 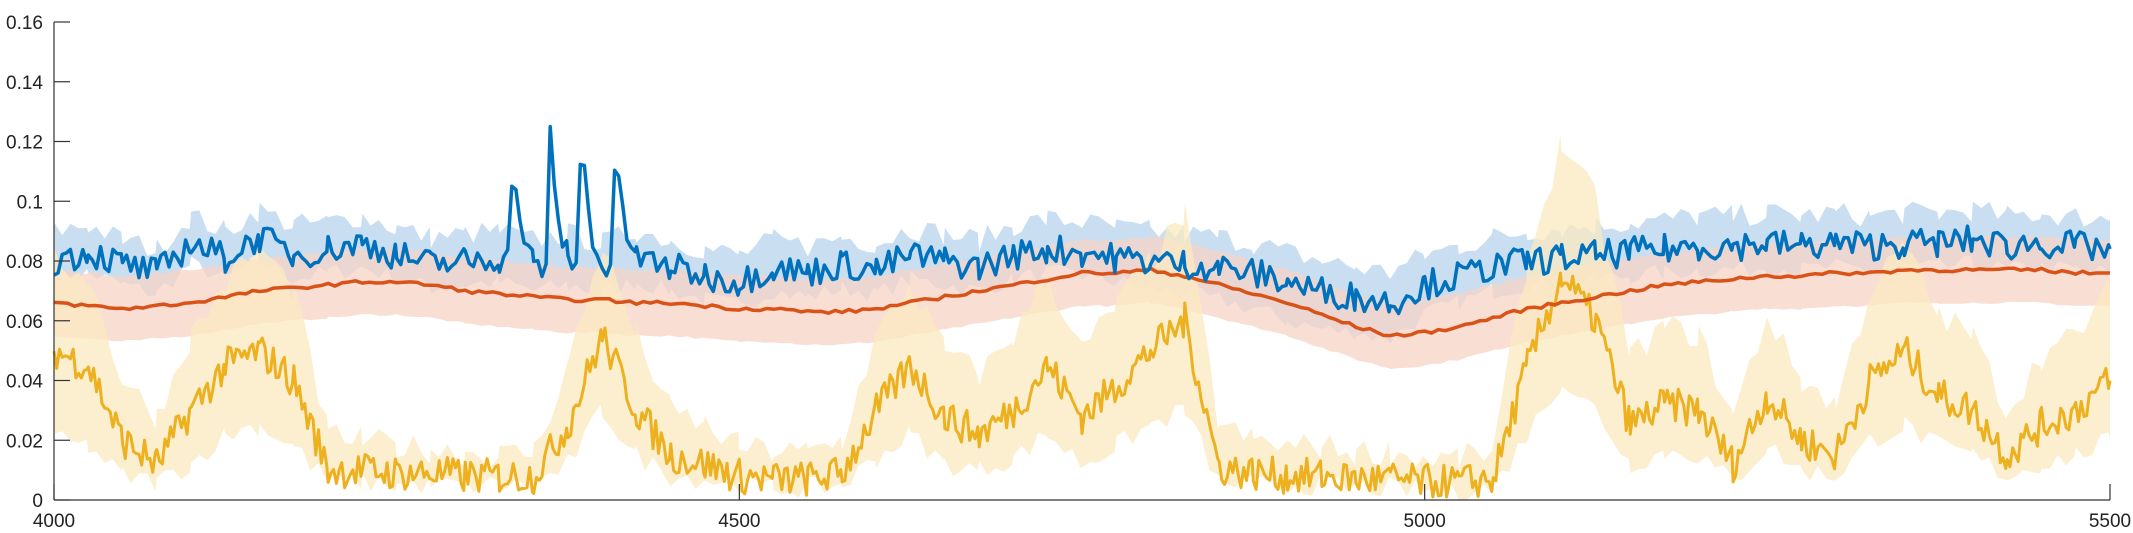 I want to click on y-tick-label: 0.04, so click(x=24, y=382).